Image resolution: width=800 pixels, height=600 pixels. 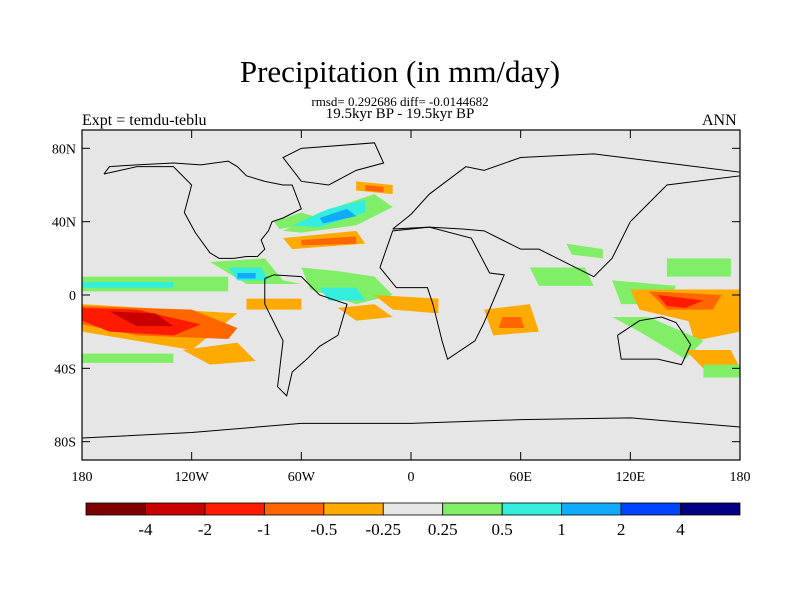 I want to click on lat-tick-label: 80N, so click(x=64, y=149).